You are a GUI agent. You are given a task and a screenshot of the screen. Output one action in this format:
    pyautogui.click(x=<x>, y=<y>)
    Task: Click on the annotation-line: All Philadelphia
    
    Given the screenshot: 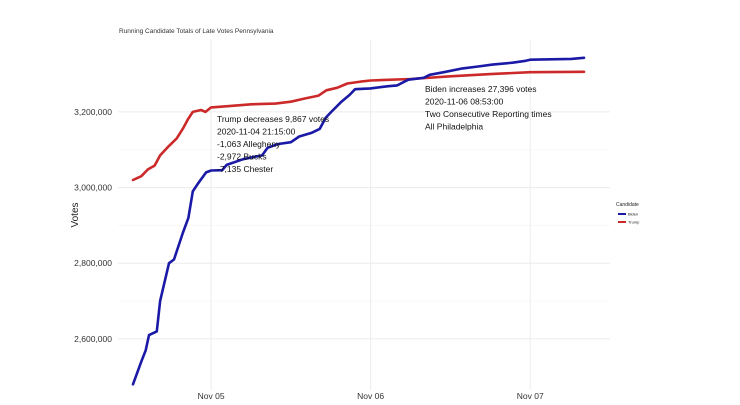 What is the action you would take?
    pyautogui.click(x=454, y=127)
    